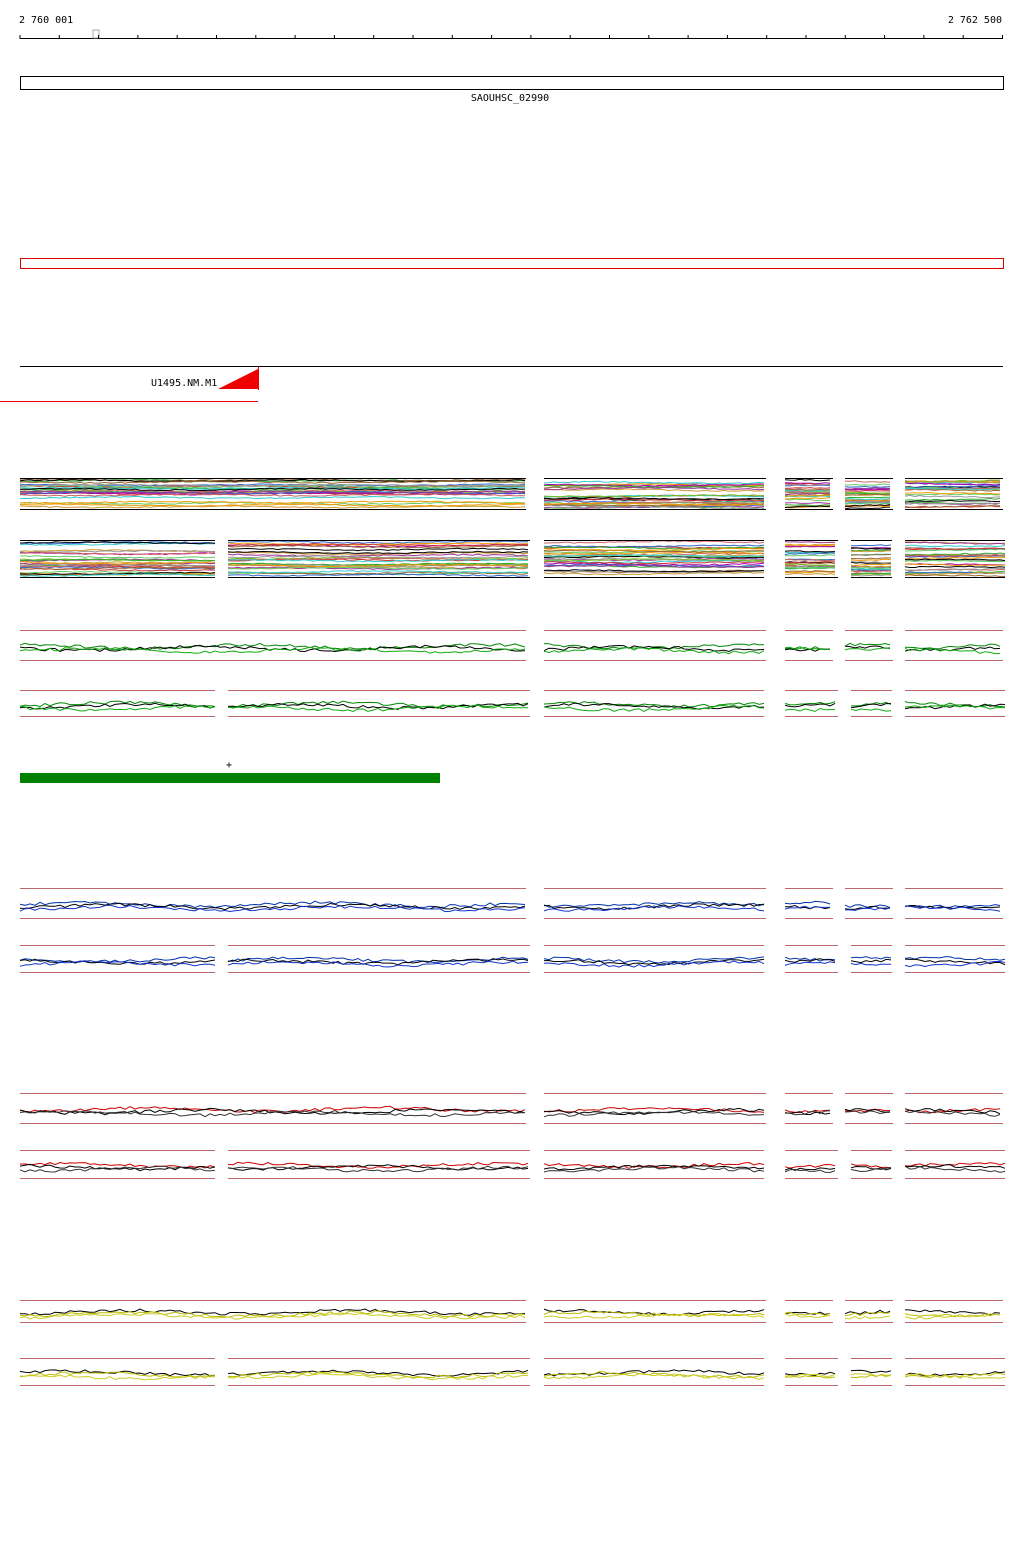 The width and height of the screenshot is (1024, 1541). Describe the element at coordinates (511, 34) in the screenshot. I see `ruler` at that location.